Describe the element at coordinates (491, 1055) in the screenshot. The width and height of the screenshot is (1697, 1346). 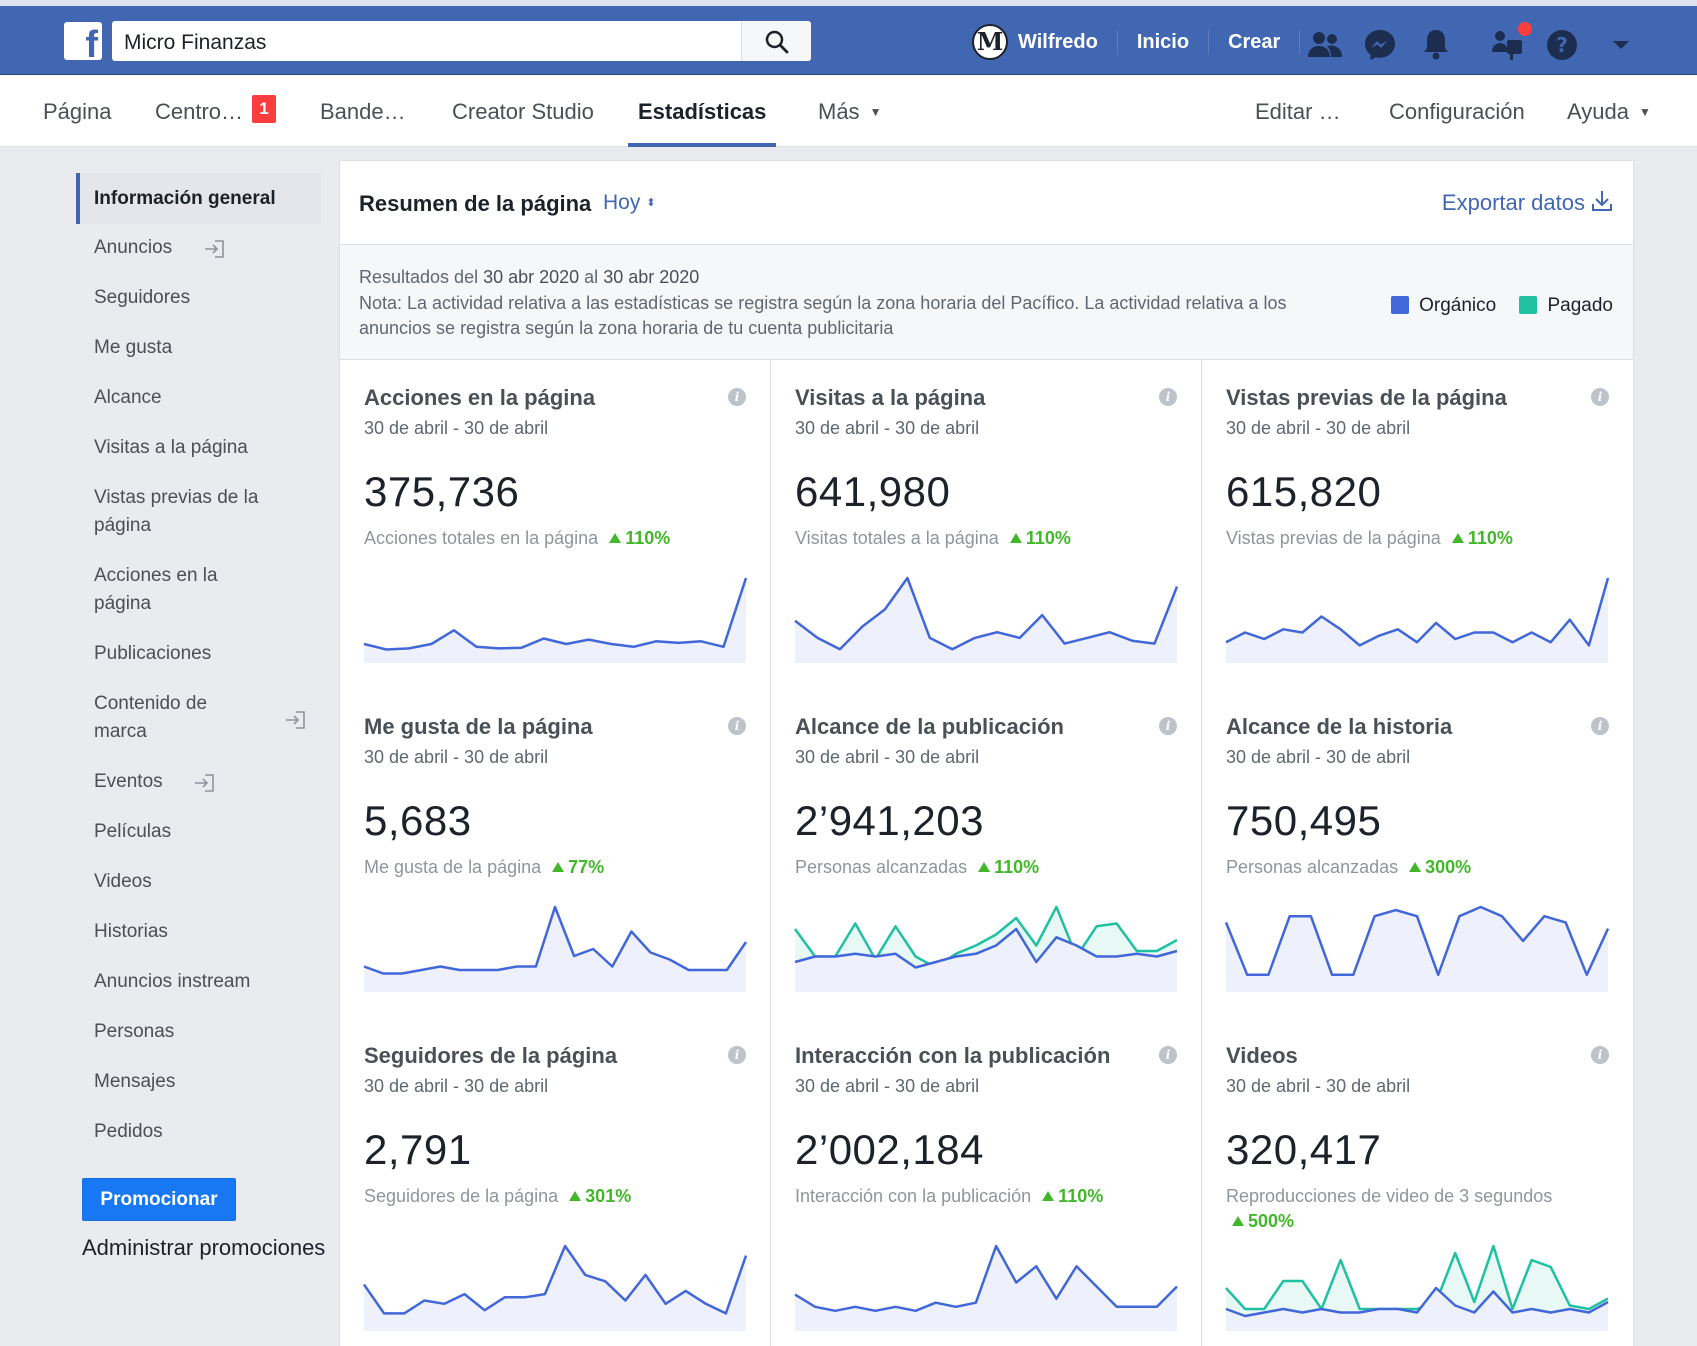
I see `metric-title: Seguidores de la página` at that location.